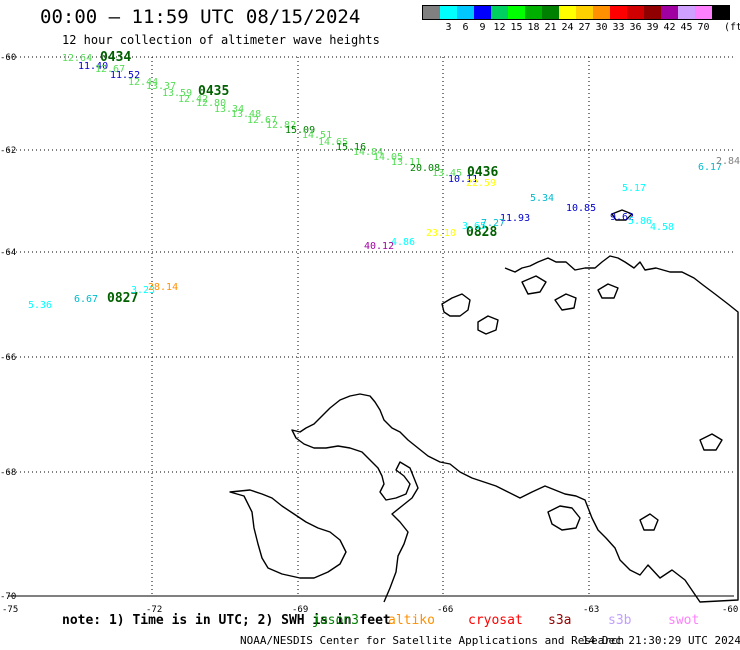 The image size is (740, 650). I want to click on wave-height-value: 5.36, so click(40, 305).